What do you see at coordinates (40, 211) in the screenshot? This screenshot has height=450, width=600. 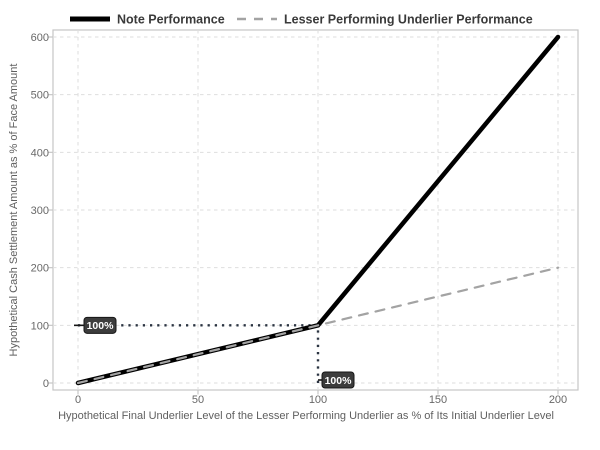 I see `y-tick-label: 300` at bounding box center [40, 211].